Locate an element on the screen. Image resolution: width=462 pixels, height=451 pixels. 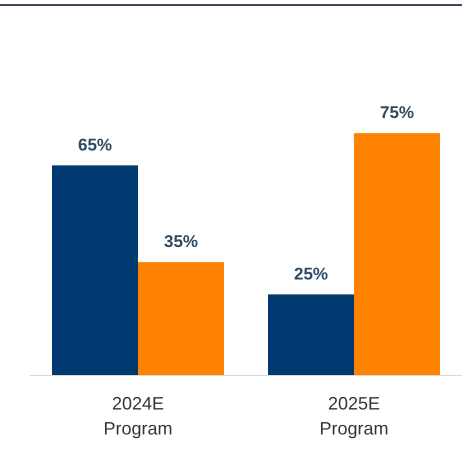
x-tick-label: 2025E Program is located at coordinates (354, 416).